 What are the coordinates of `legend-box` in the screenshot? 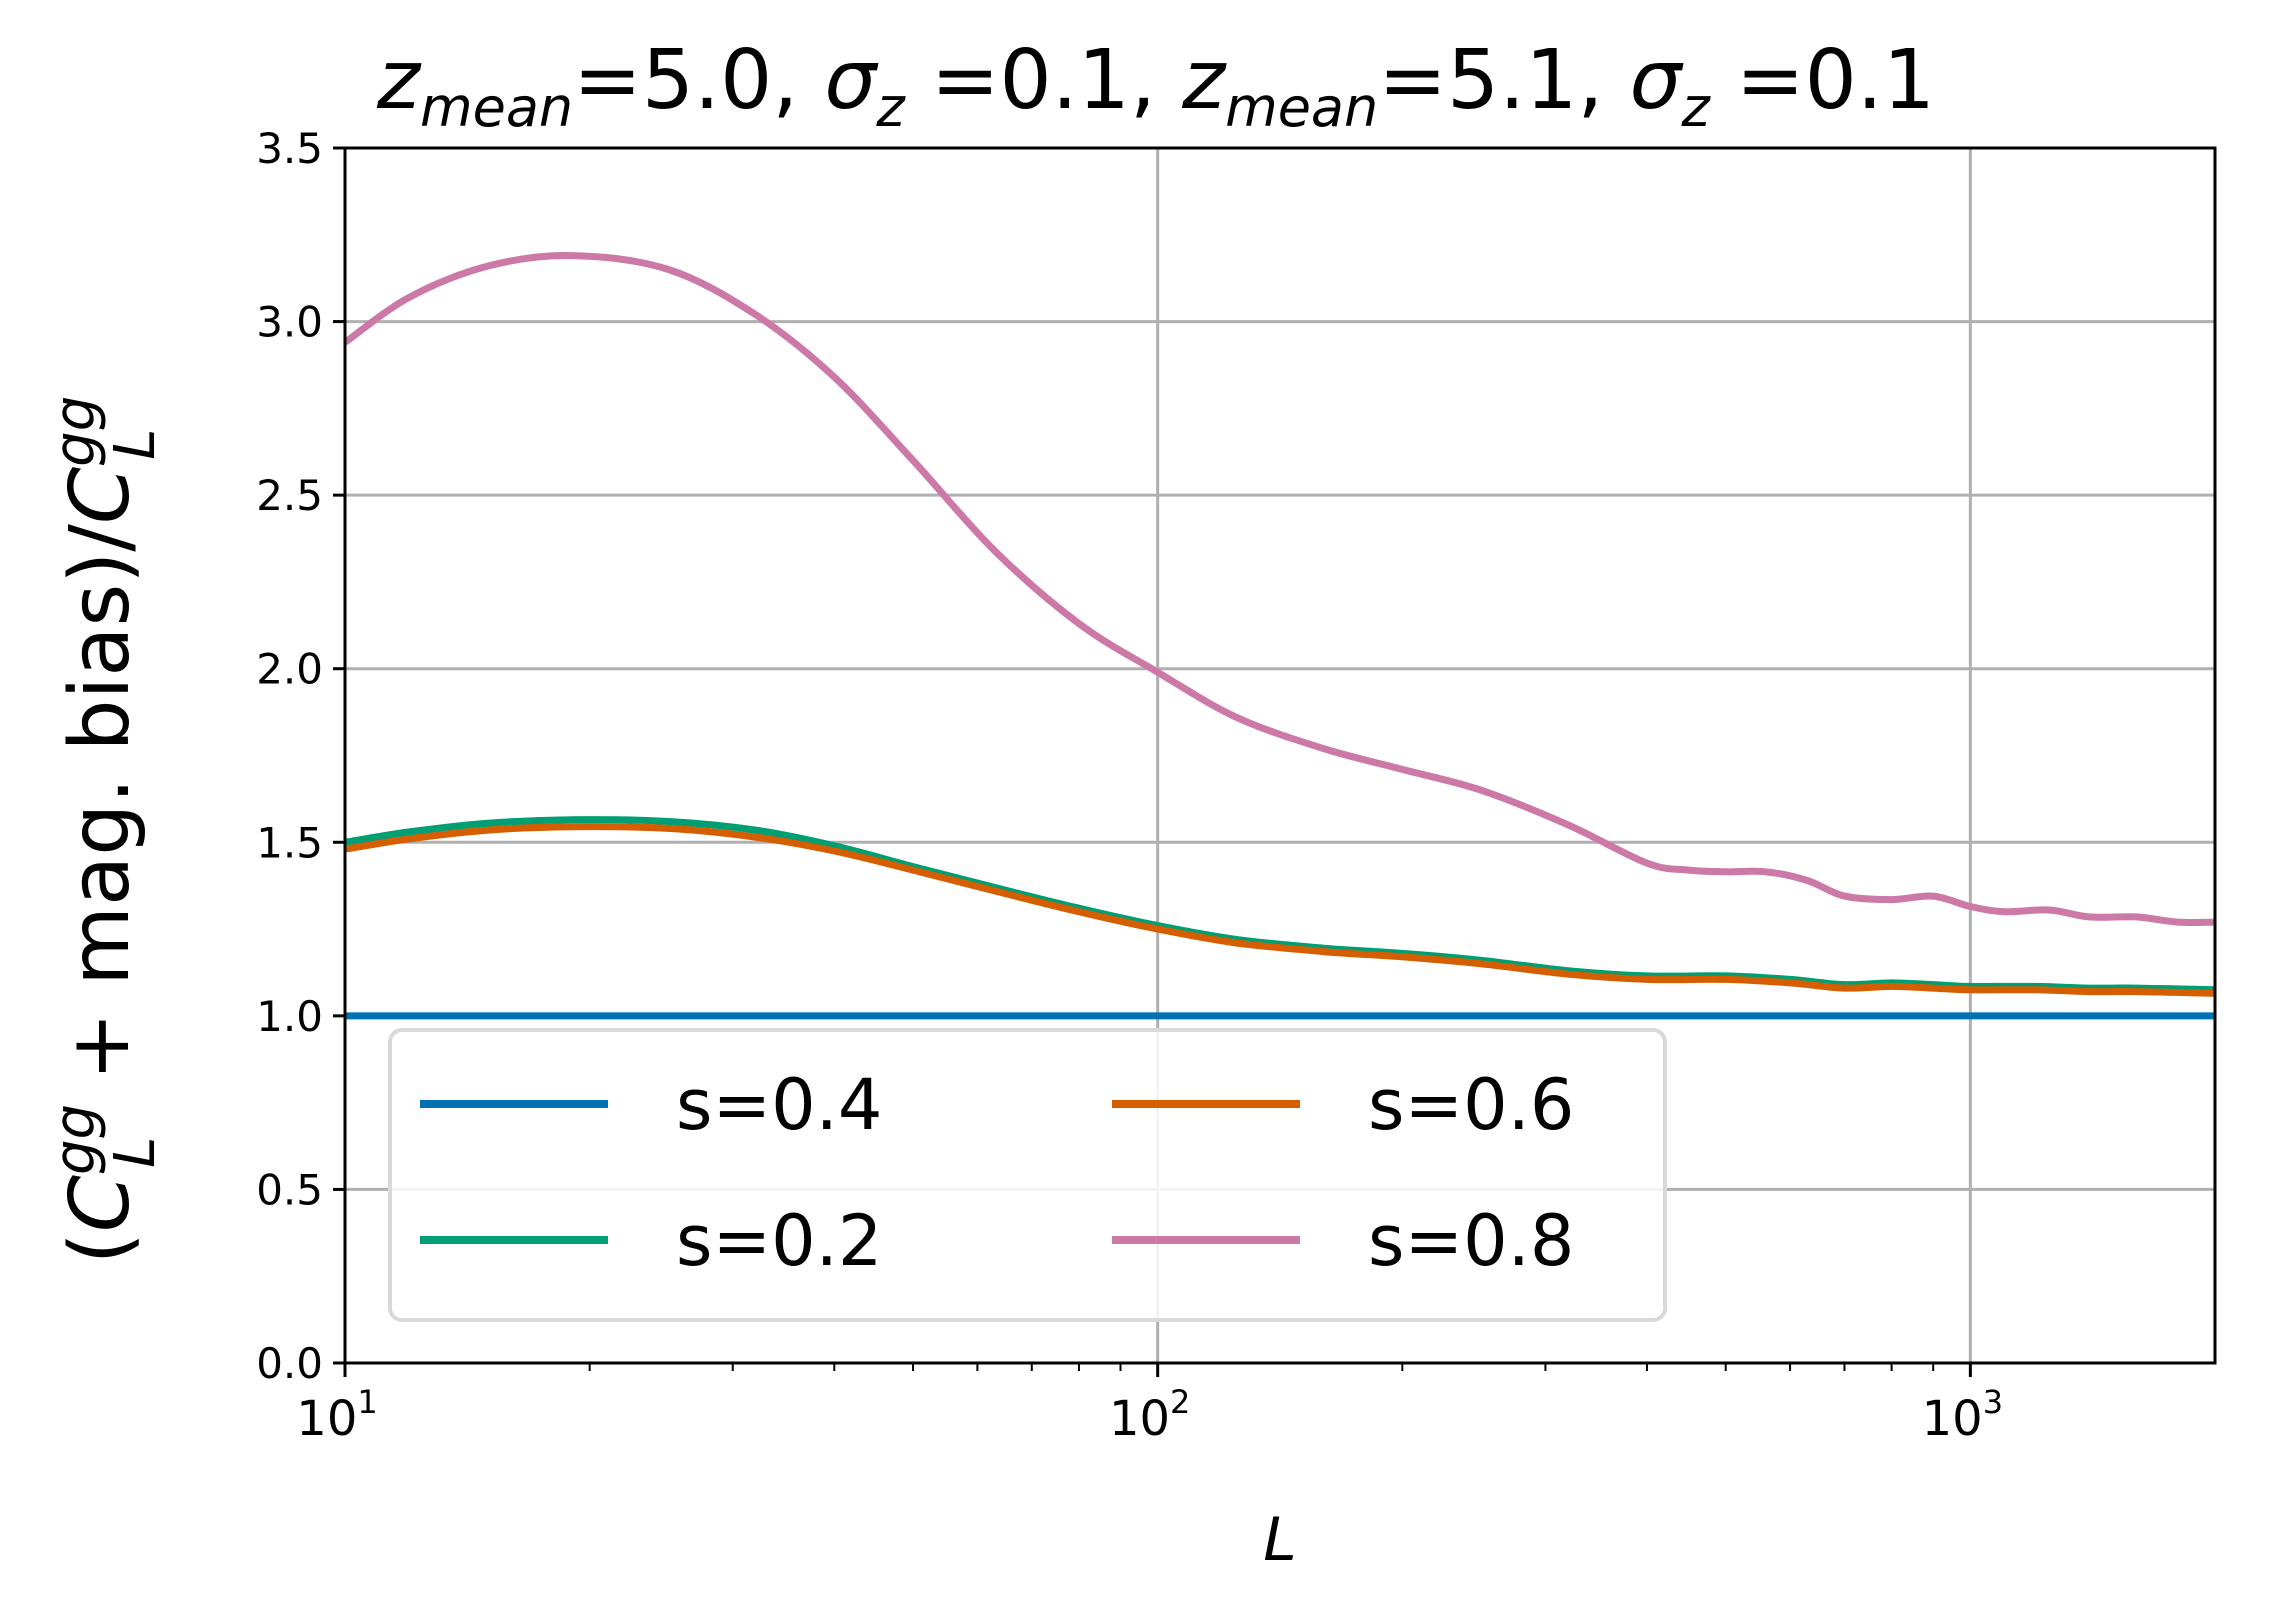 It's located at (1027, 1175).